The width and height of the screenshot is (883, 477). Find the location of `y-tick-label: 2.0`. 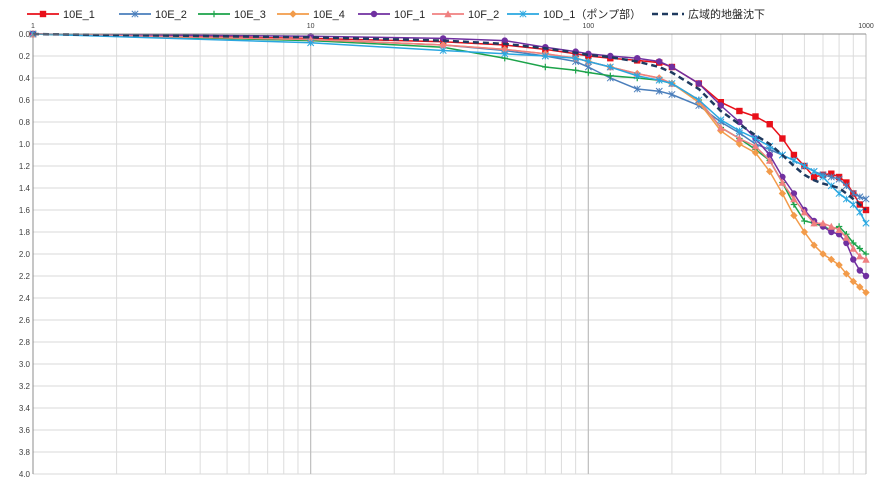

y-tick-label: 2.0 is located at coordinates (25, 254).